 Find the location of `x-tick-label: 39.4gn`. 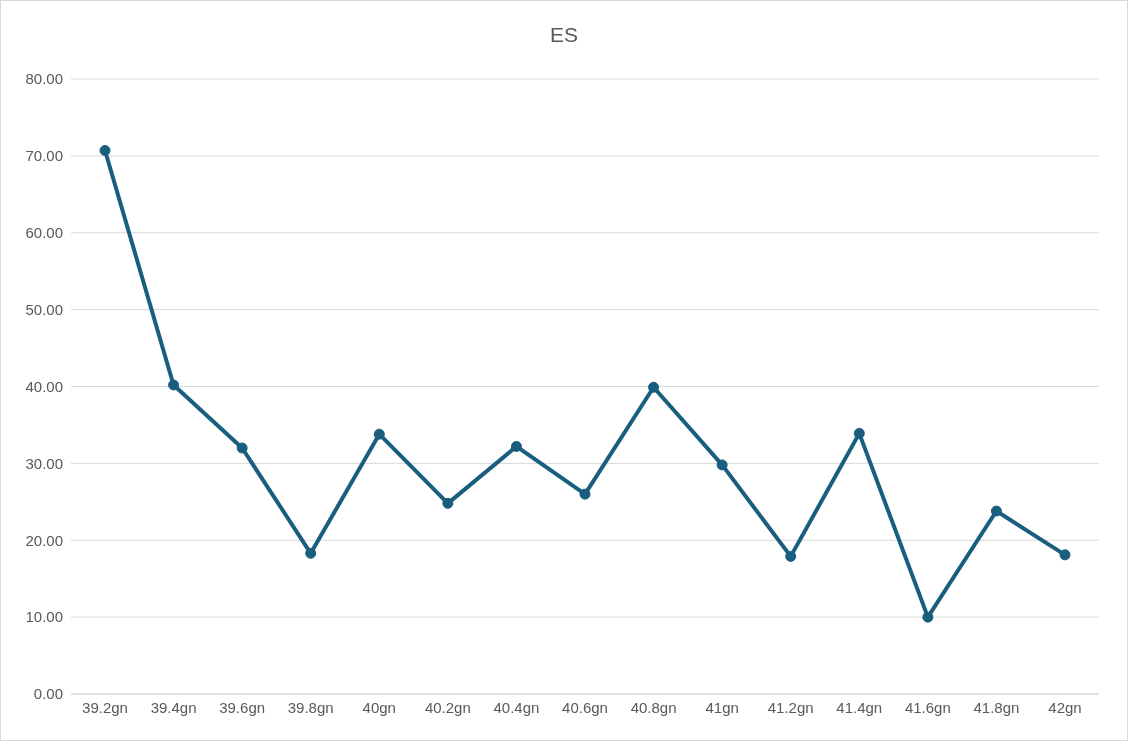

x-tick-label: 39.4gn is located at coordinates (173, 707).